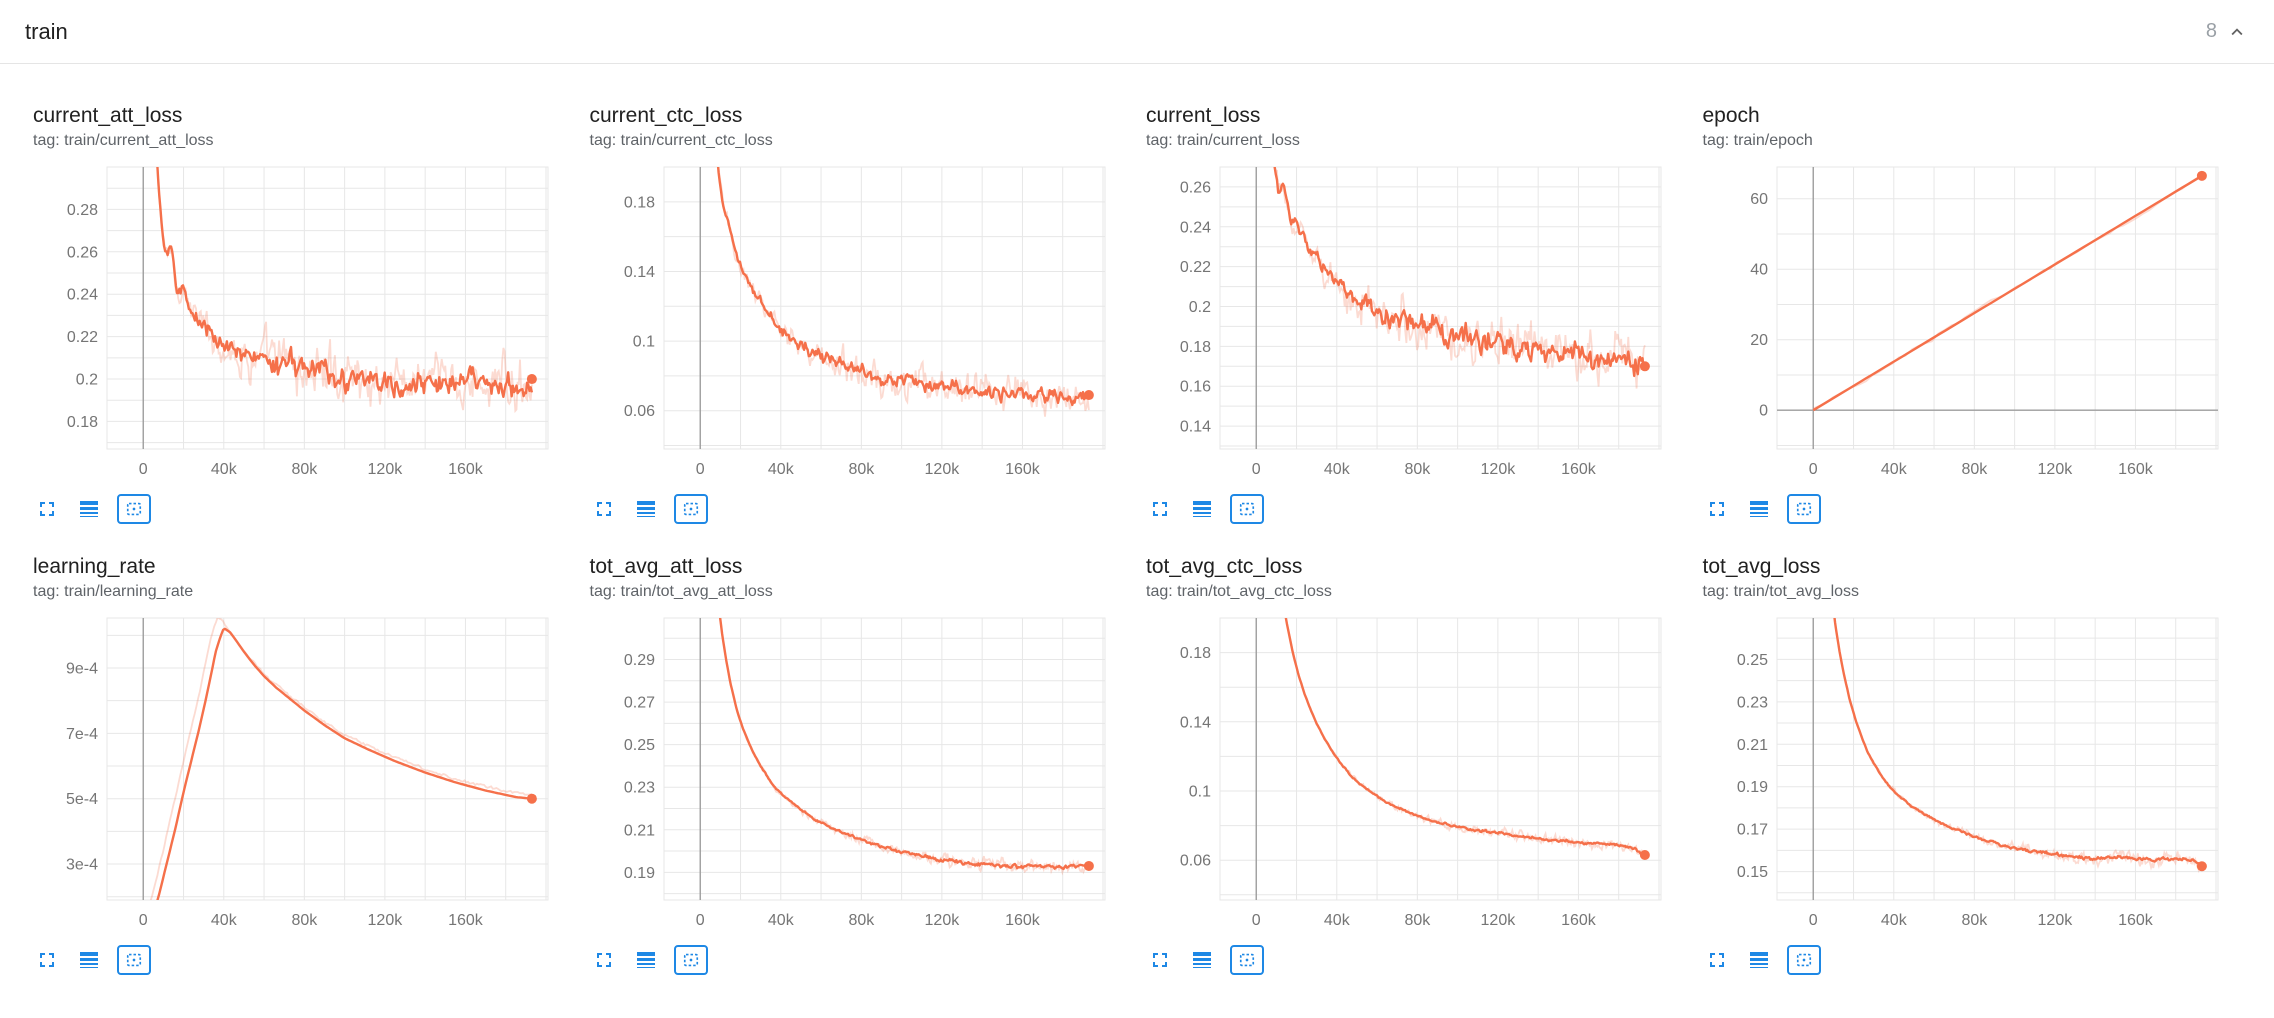 This screenshot has height=1018, width=2274. Describe the element at coordinates (82, 865) in the screenshot. I see `svg-text: 3e-4` at that location.